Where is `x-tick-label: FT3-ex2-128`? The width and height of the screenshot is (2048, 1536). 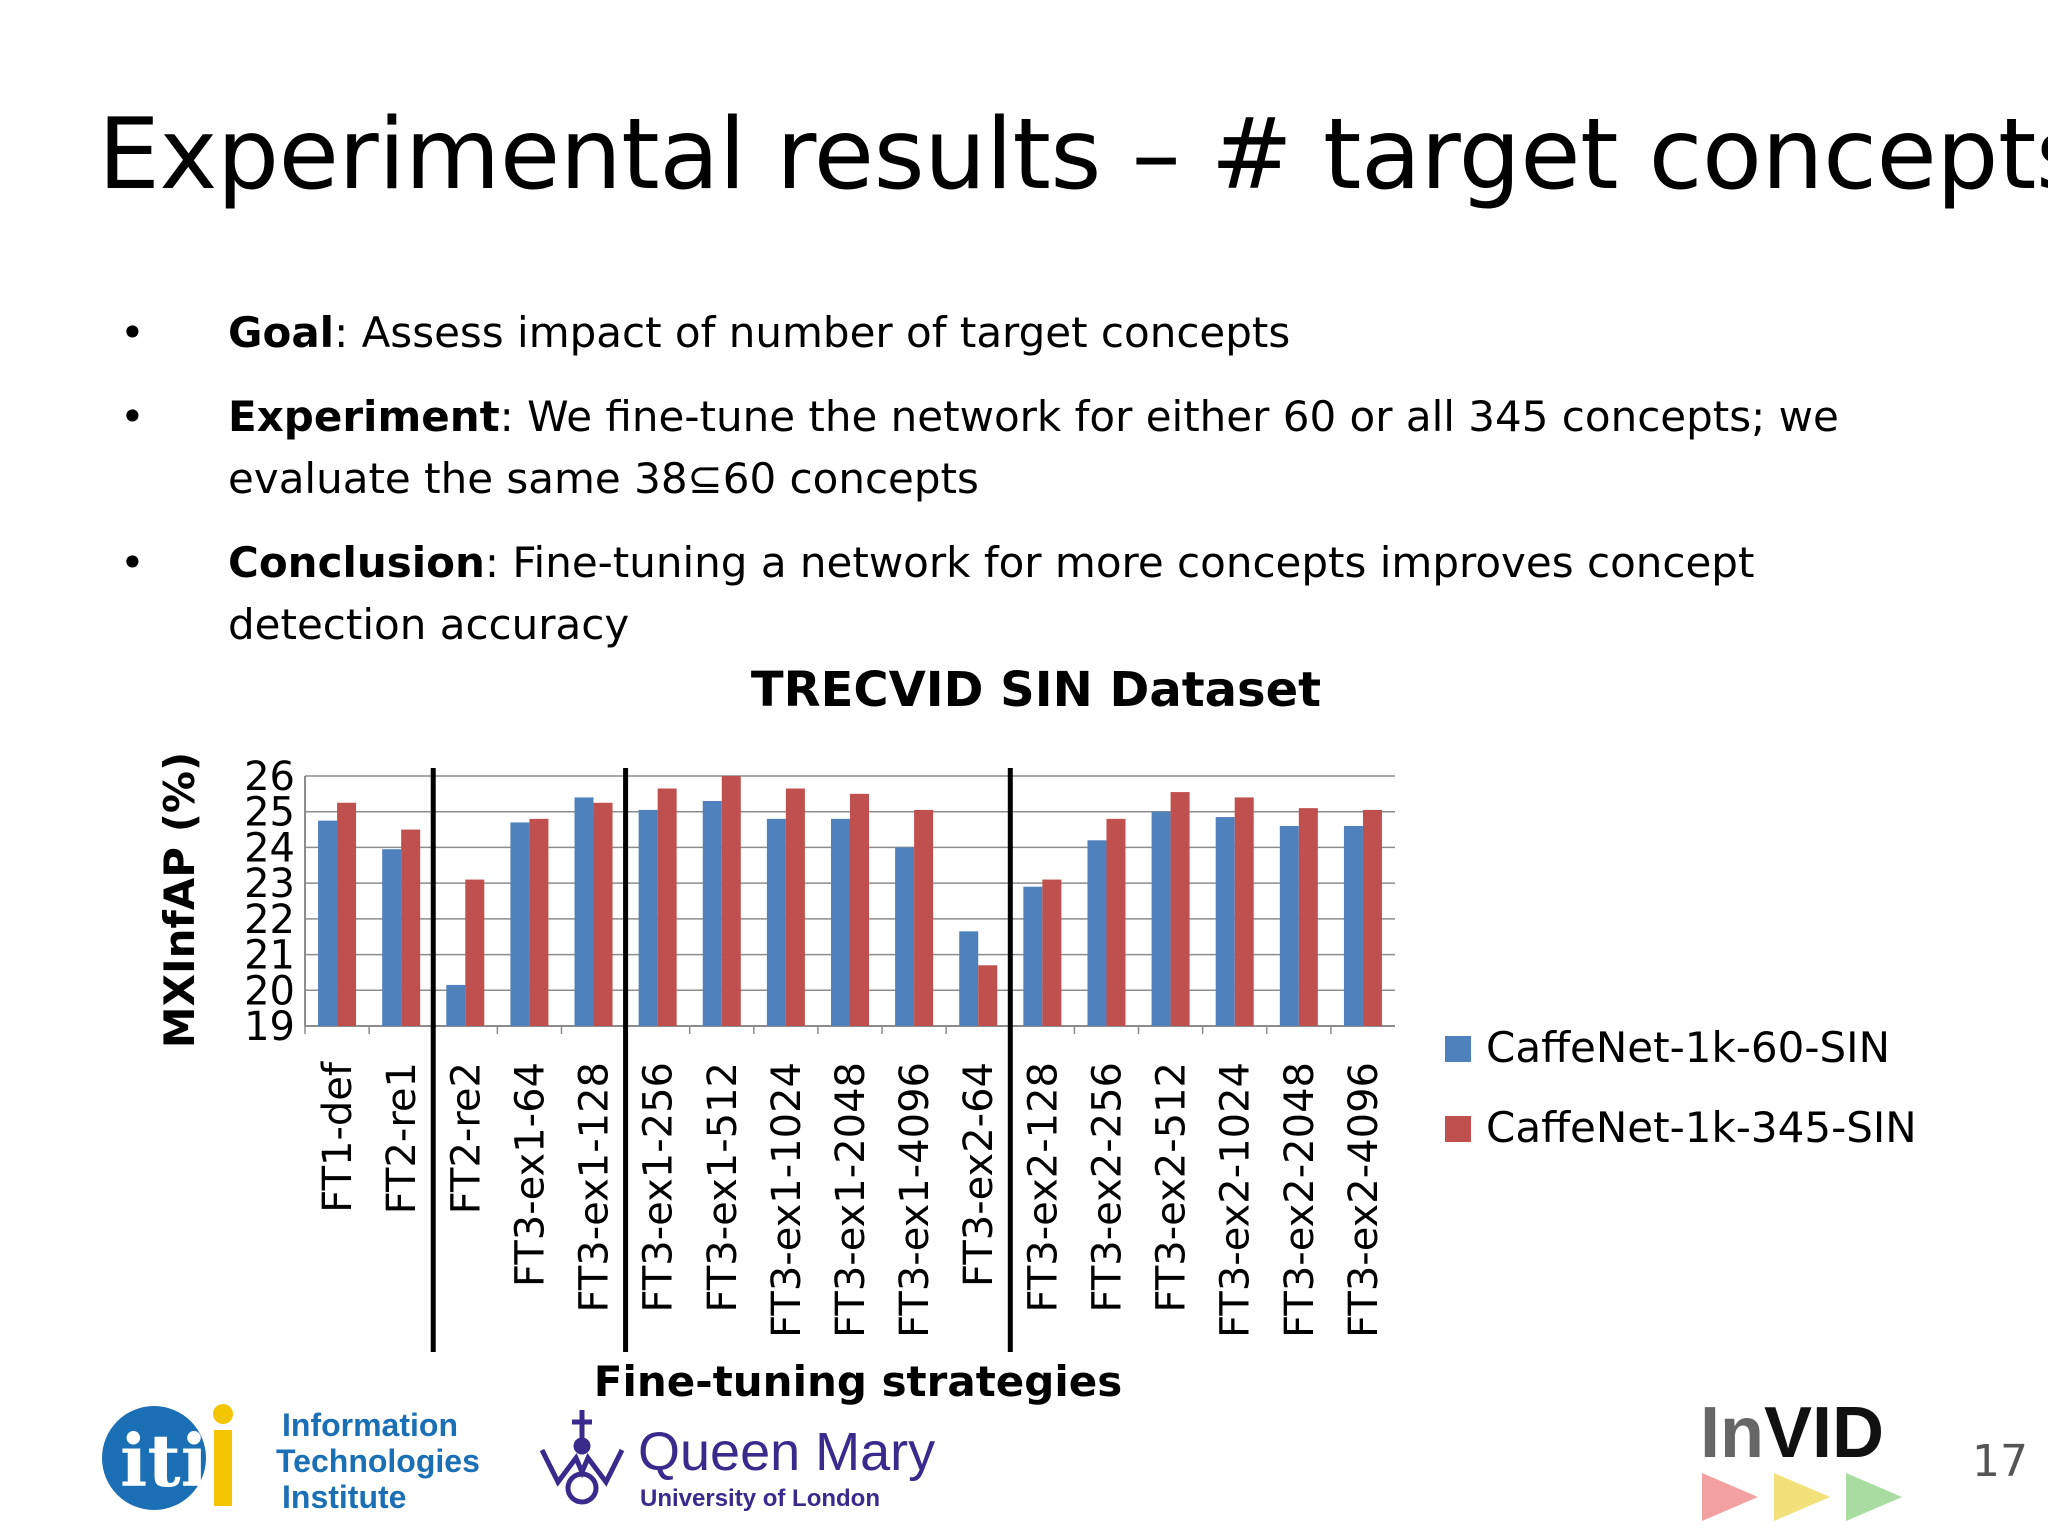
x-tick-label: FT3-ex2-128 is located at coordinates (1043, 1187).